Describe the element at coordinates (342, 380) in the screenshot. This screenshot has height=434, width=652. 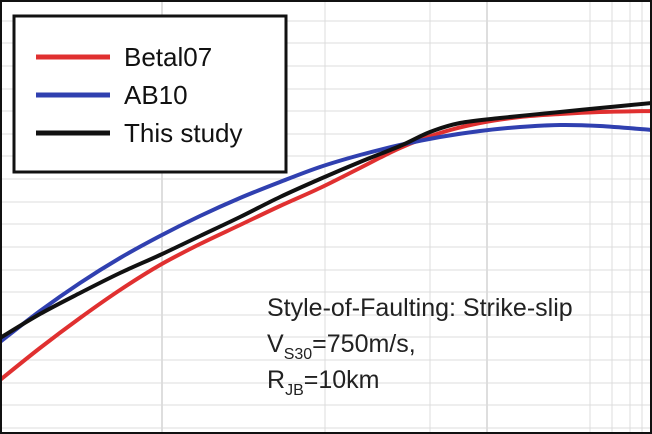
I see `annotation-rjb-rest: =10km` at that location.